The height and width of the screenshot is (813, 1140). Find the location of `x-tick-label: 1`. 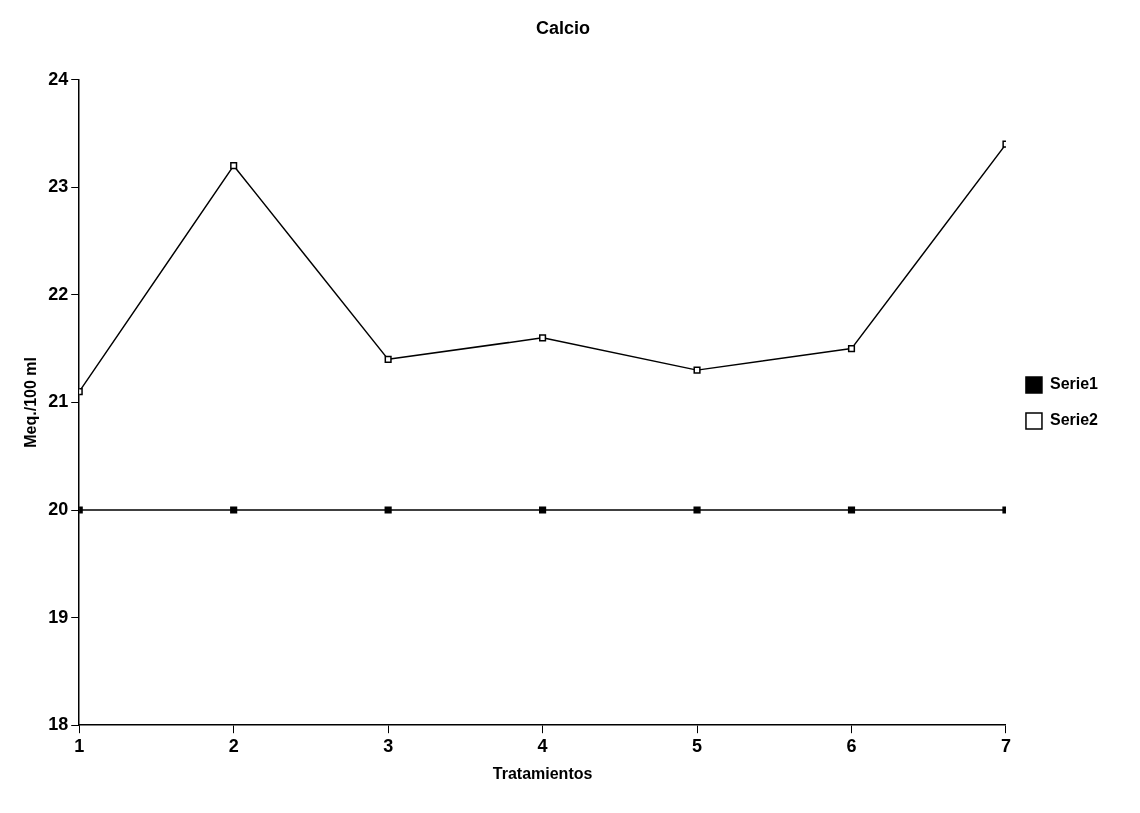

x-tick-label: 1 is located at coordinates (79, 745).